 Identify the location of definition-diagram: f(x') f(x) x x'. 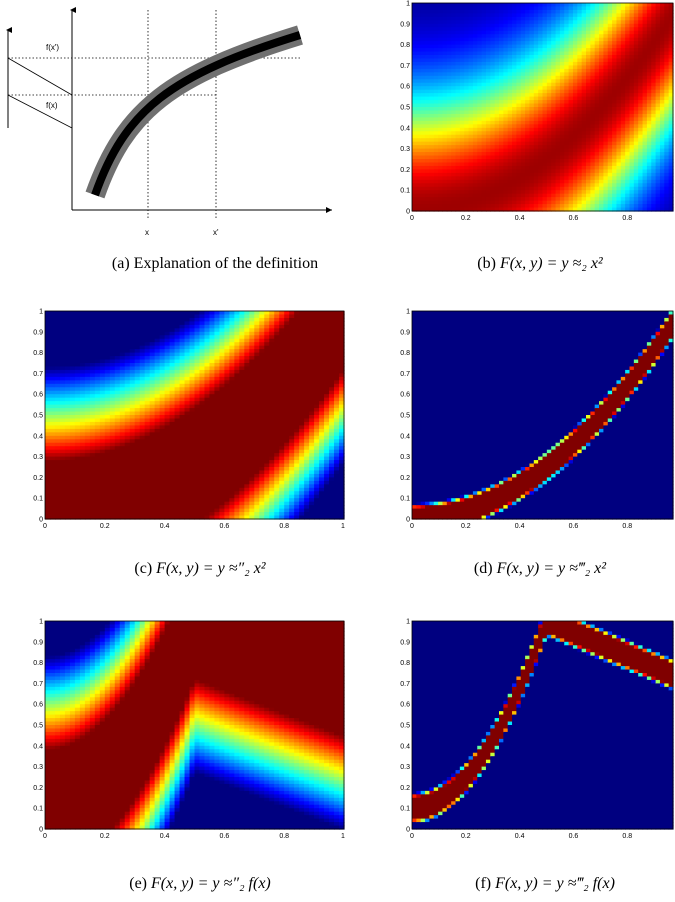
(169, 122).